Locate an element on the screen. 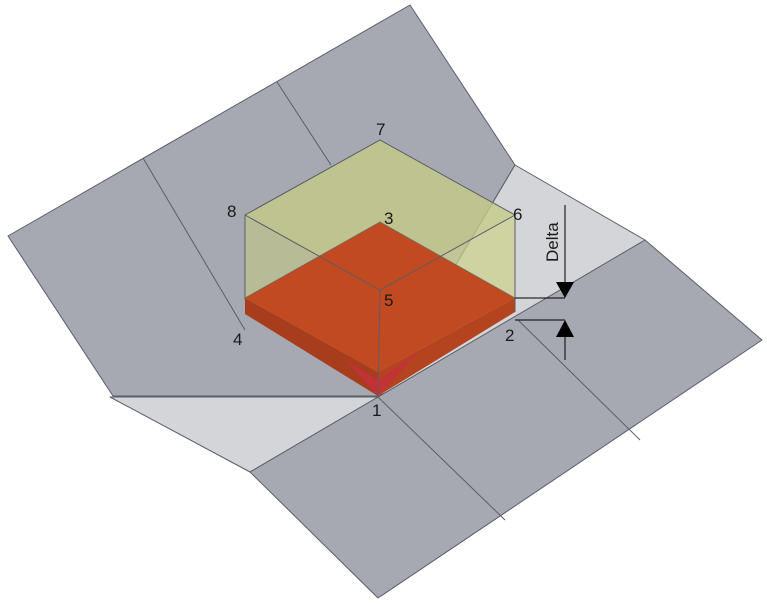 This screenshot has width=767, height=606. box-back-edge is located at coordinates (380, 177).